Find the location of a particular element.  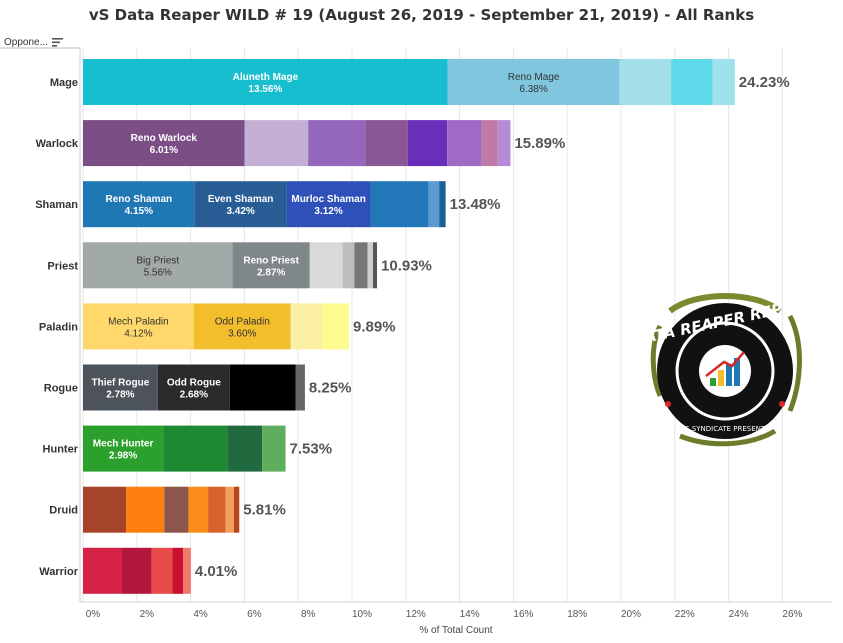

logo-text-bottom: VS SYNDICATE PRESENTS is located at coordinates (725, 429).